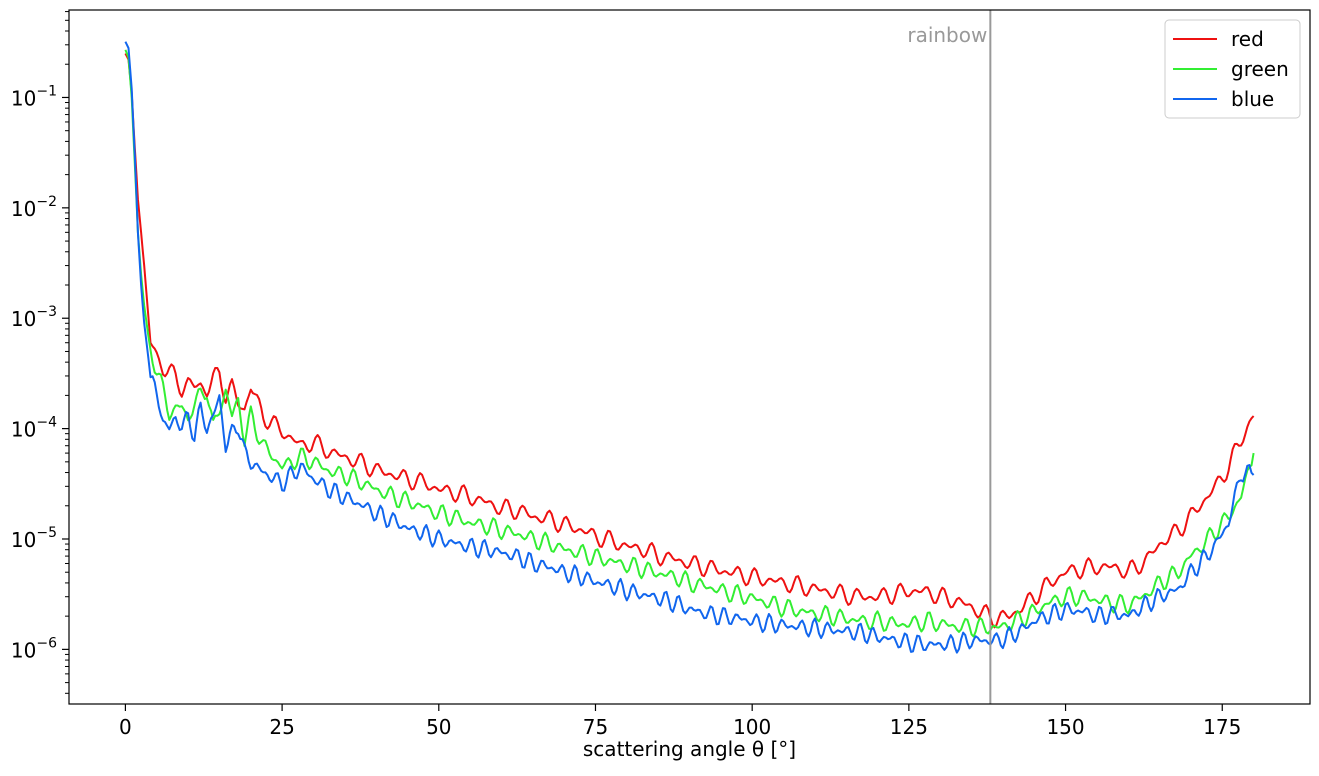 This screenshot has width=1319, height=776. What do you see at coordinates (680, 721) in the screenshot?
I see `x-axis: 0 25 50 75 100 125 150 175` at bounding box center [680, 721].